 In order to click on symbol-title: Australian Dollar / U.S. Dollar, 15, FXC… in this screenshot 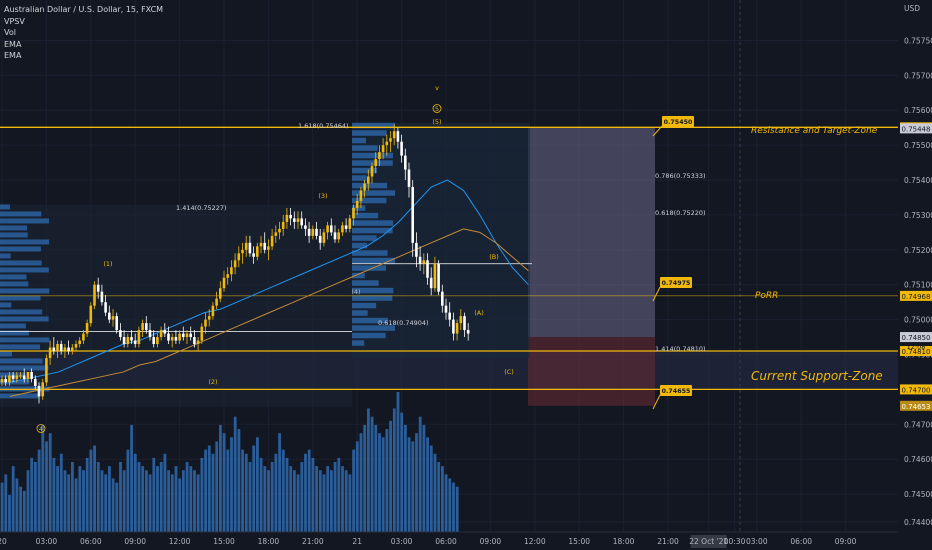, I will do `click(84, 9)`.